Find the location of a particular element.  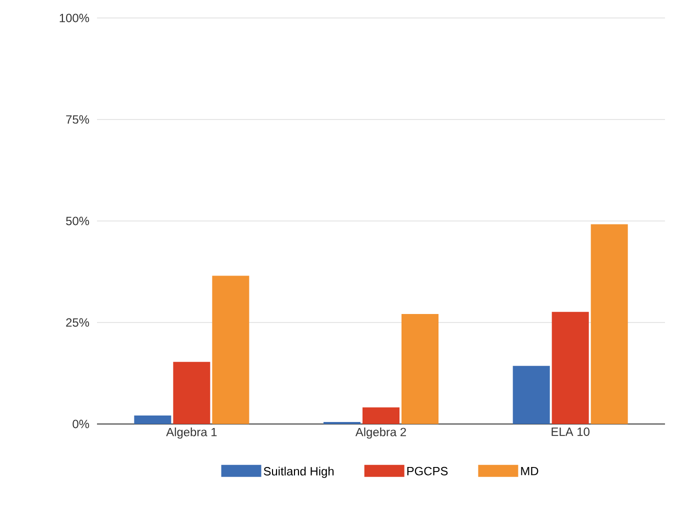

legend-label: Suitland High is located at coordinates (299, 472).